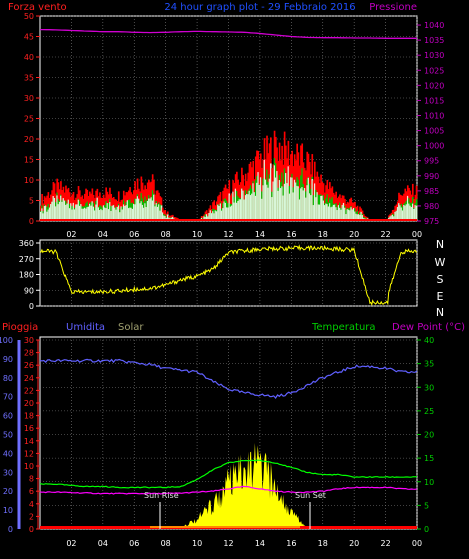  I want to click on humidity-axis-tick: 80, so click(8, 378).